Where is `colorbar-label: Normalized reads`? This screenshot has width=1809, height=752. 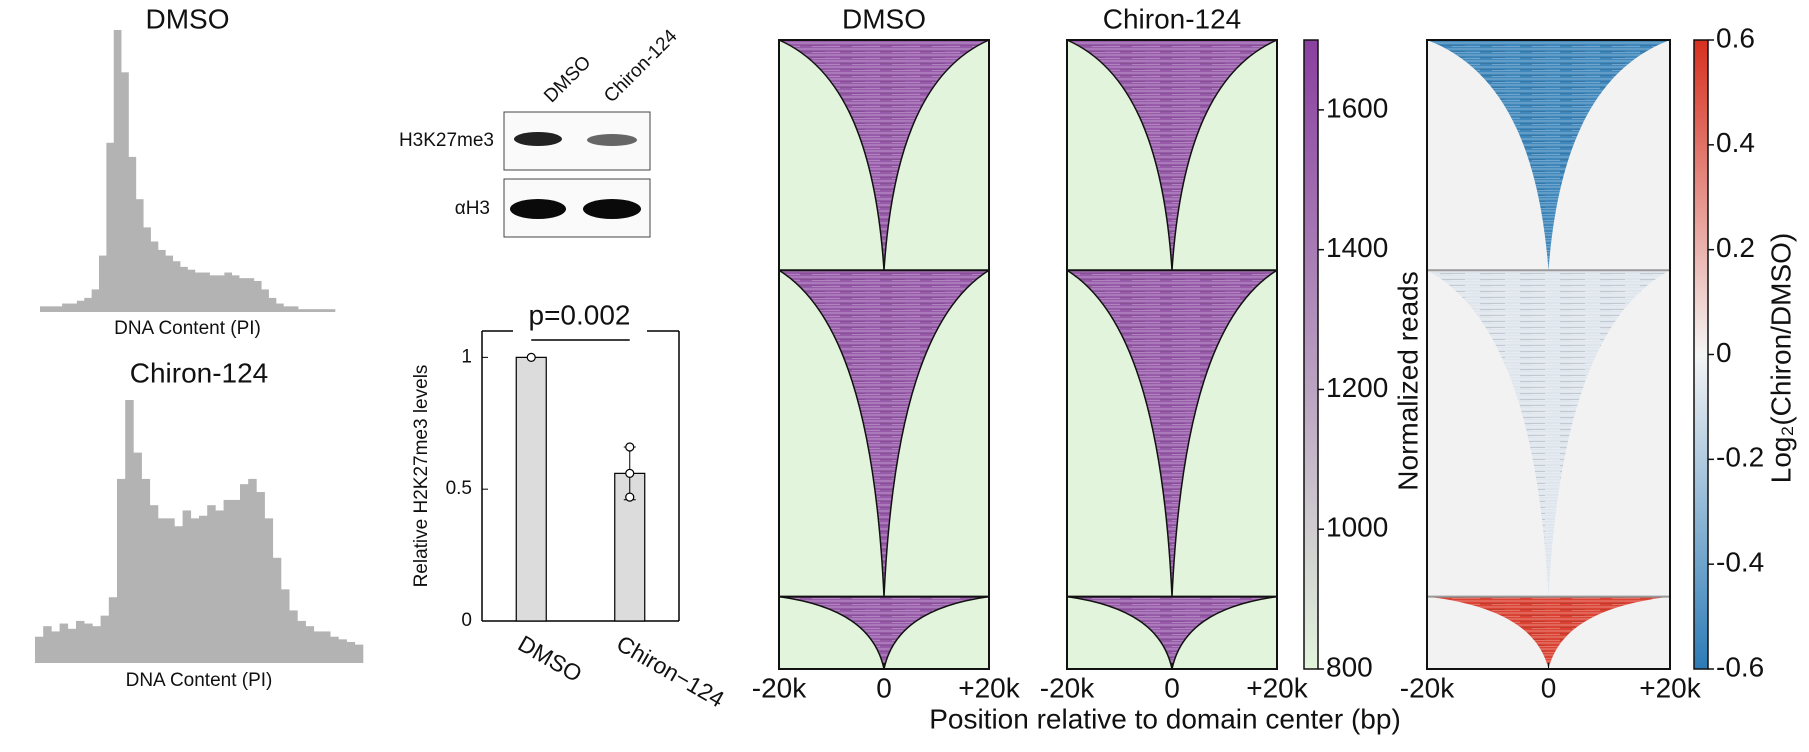 colorbar-label: Normalized reads is located at coordinates (1407, 380).